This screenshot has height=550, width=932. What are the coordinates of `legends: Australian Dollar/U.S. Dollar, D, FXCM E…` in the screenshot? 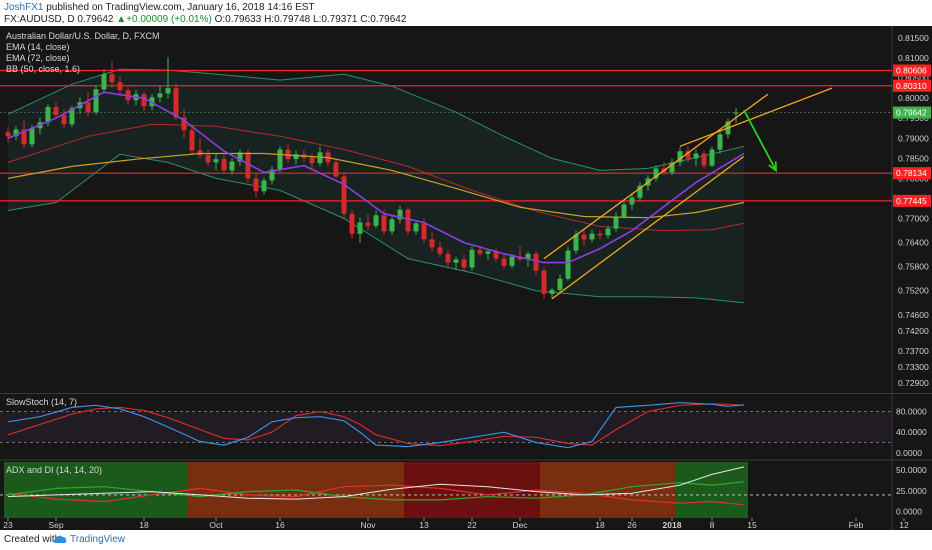 It's located at (83, 253).